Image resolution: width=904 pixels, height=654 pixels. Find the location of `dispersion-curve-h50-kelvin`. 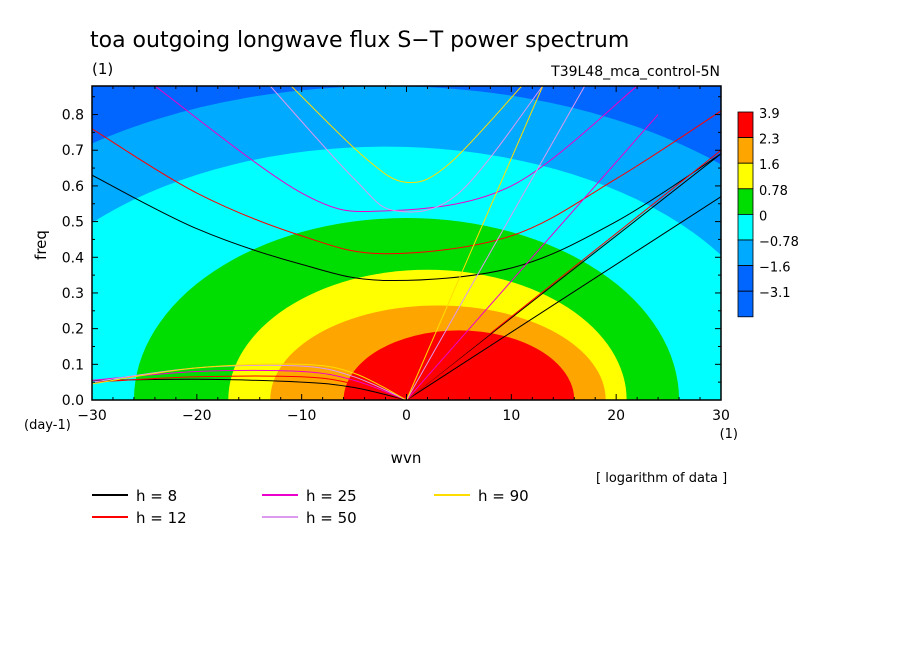

dispersion-curve-h50-kelvin is located at coordinates (496, 243).